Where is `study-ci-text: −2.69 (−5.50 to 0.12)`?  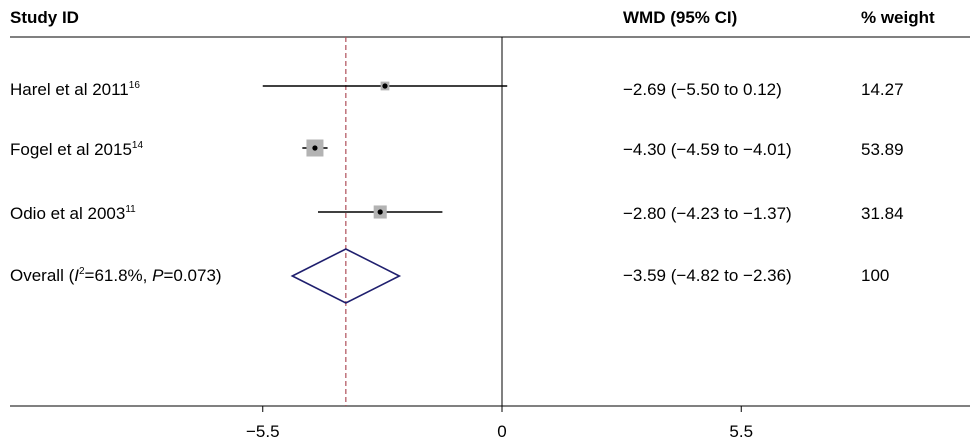 study-ci-text: −2.69 (−5.50 to 0.12) is located at coordinates (702, 89).